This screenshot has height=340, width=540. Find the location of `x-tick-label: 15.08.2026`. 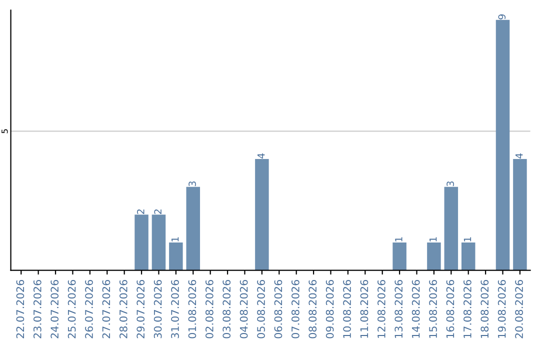

x-tick-label: 15.08.2026 is located at coordinates (433, 309).